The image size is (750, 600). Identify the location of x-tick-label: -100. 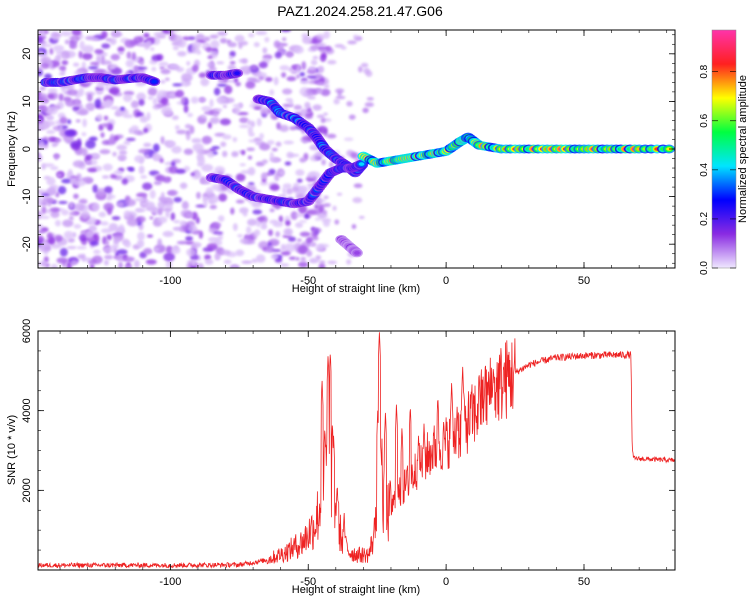
(170, 582).